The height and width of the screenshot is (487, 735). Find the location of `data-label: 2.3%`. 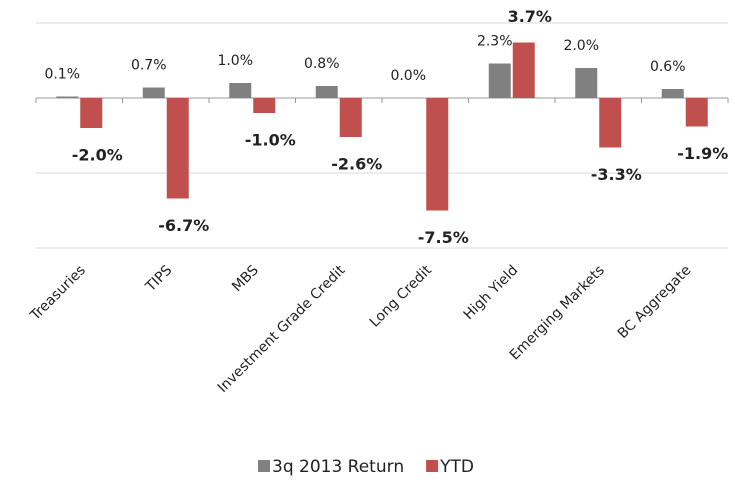

data-label: 2.3% is located at coordinates (495, 42).